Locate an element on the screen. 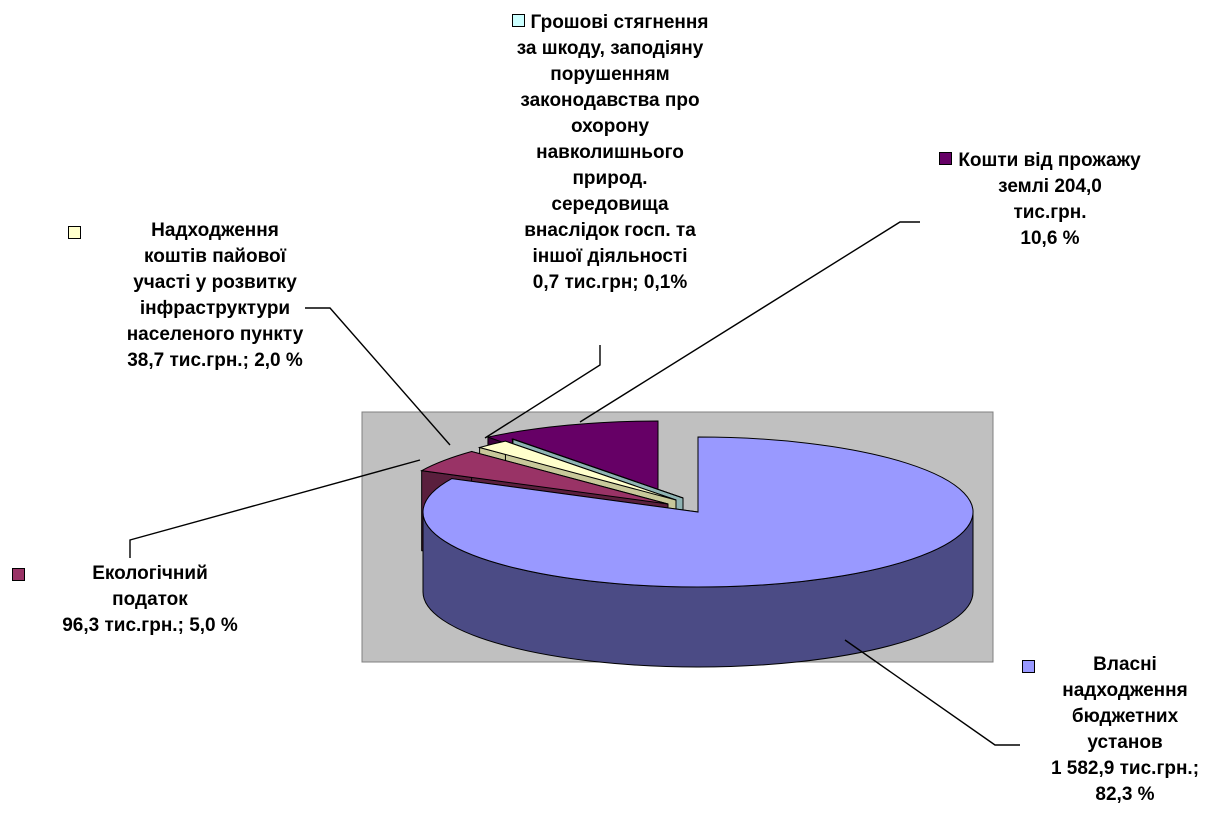 The height and width of the screenshot is (836, 1229). label-ekologichnyi: Екологічний податок 96,3 тис.грн.; 5,0 % is located at coordinates (150, 600).